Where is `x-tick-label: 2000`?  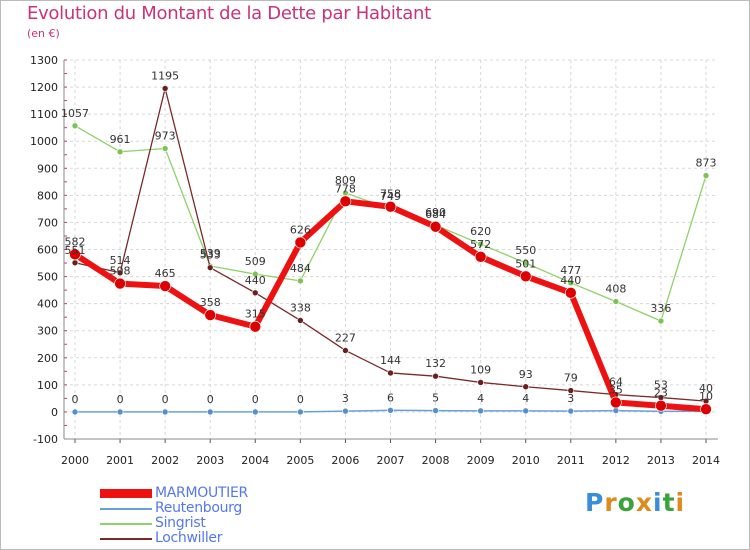 x-tick-label: 2000 is located at coordinates (75, 460).